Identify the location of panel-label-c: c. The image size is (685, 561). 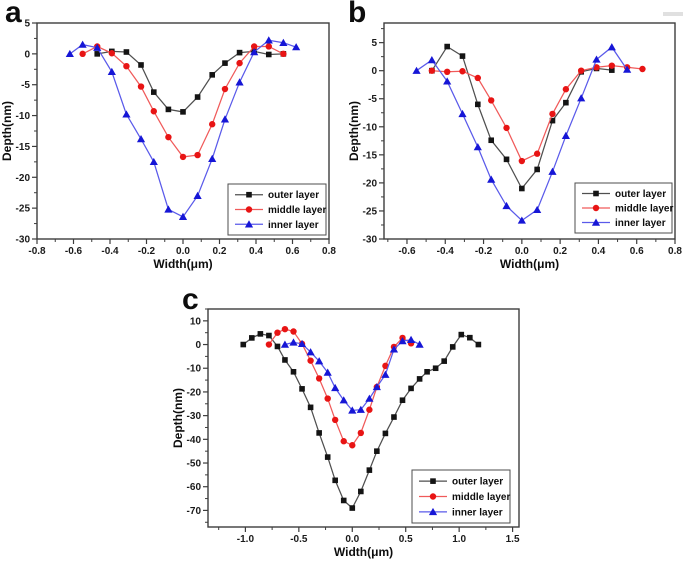
(190, 299).